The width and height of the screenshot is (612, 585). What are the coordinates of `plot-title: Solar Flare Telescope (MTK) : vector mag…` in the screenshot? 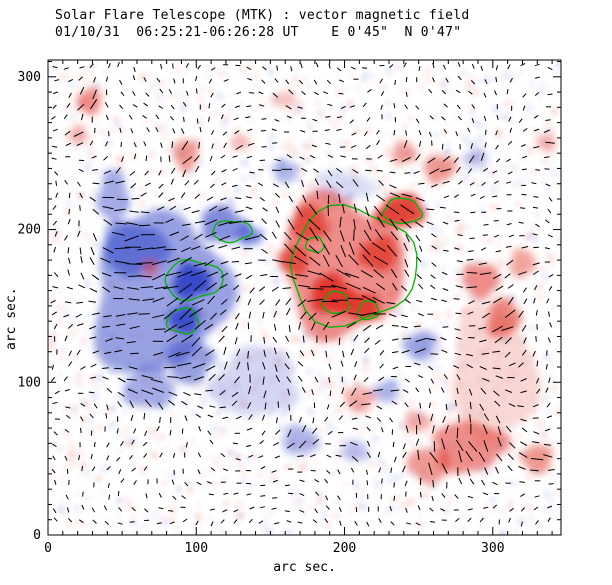 It's located at (262, 15).